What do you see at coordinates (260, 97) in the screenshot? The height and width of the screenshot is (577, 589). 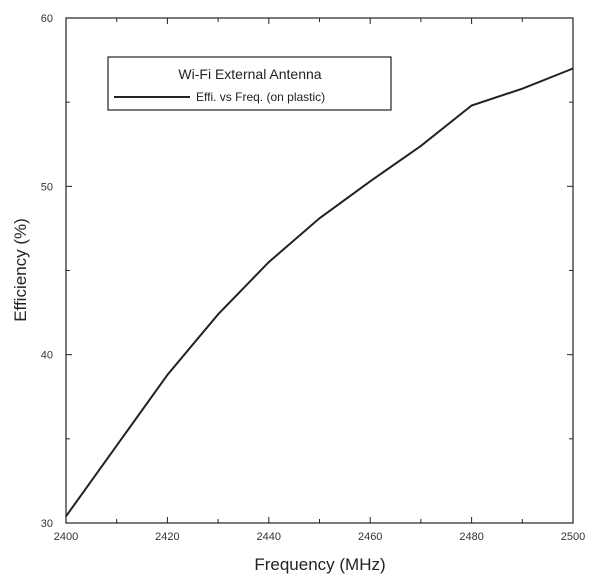 I see `legend-entry-label: Effi. vs Freq. (on plastic)` at bounding box center [260, 97].